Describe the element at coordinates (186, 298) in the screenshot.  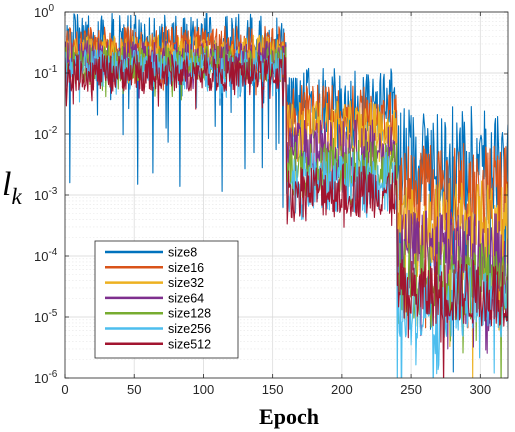
I see `legend-label-size64: size64` at that location.